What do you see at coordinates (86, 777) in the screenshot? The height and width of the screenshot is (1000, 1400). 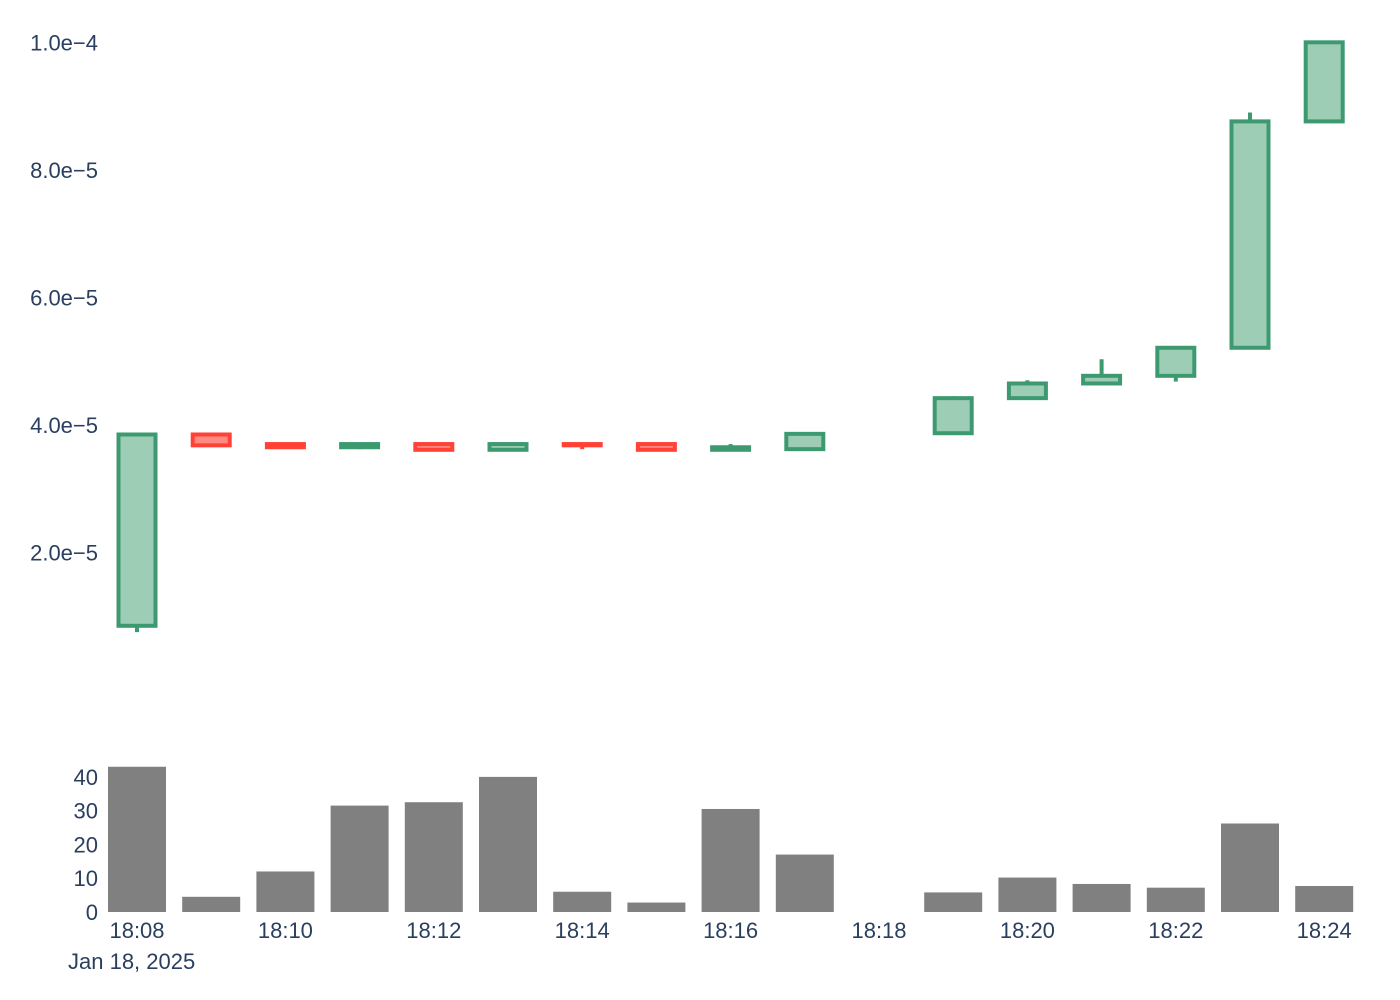 I see `volume-y-tick-label: 40` at bounding box center [86, 777].